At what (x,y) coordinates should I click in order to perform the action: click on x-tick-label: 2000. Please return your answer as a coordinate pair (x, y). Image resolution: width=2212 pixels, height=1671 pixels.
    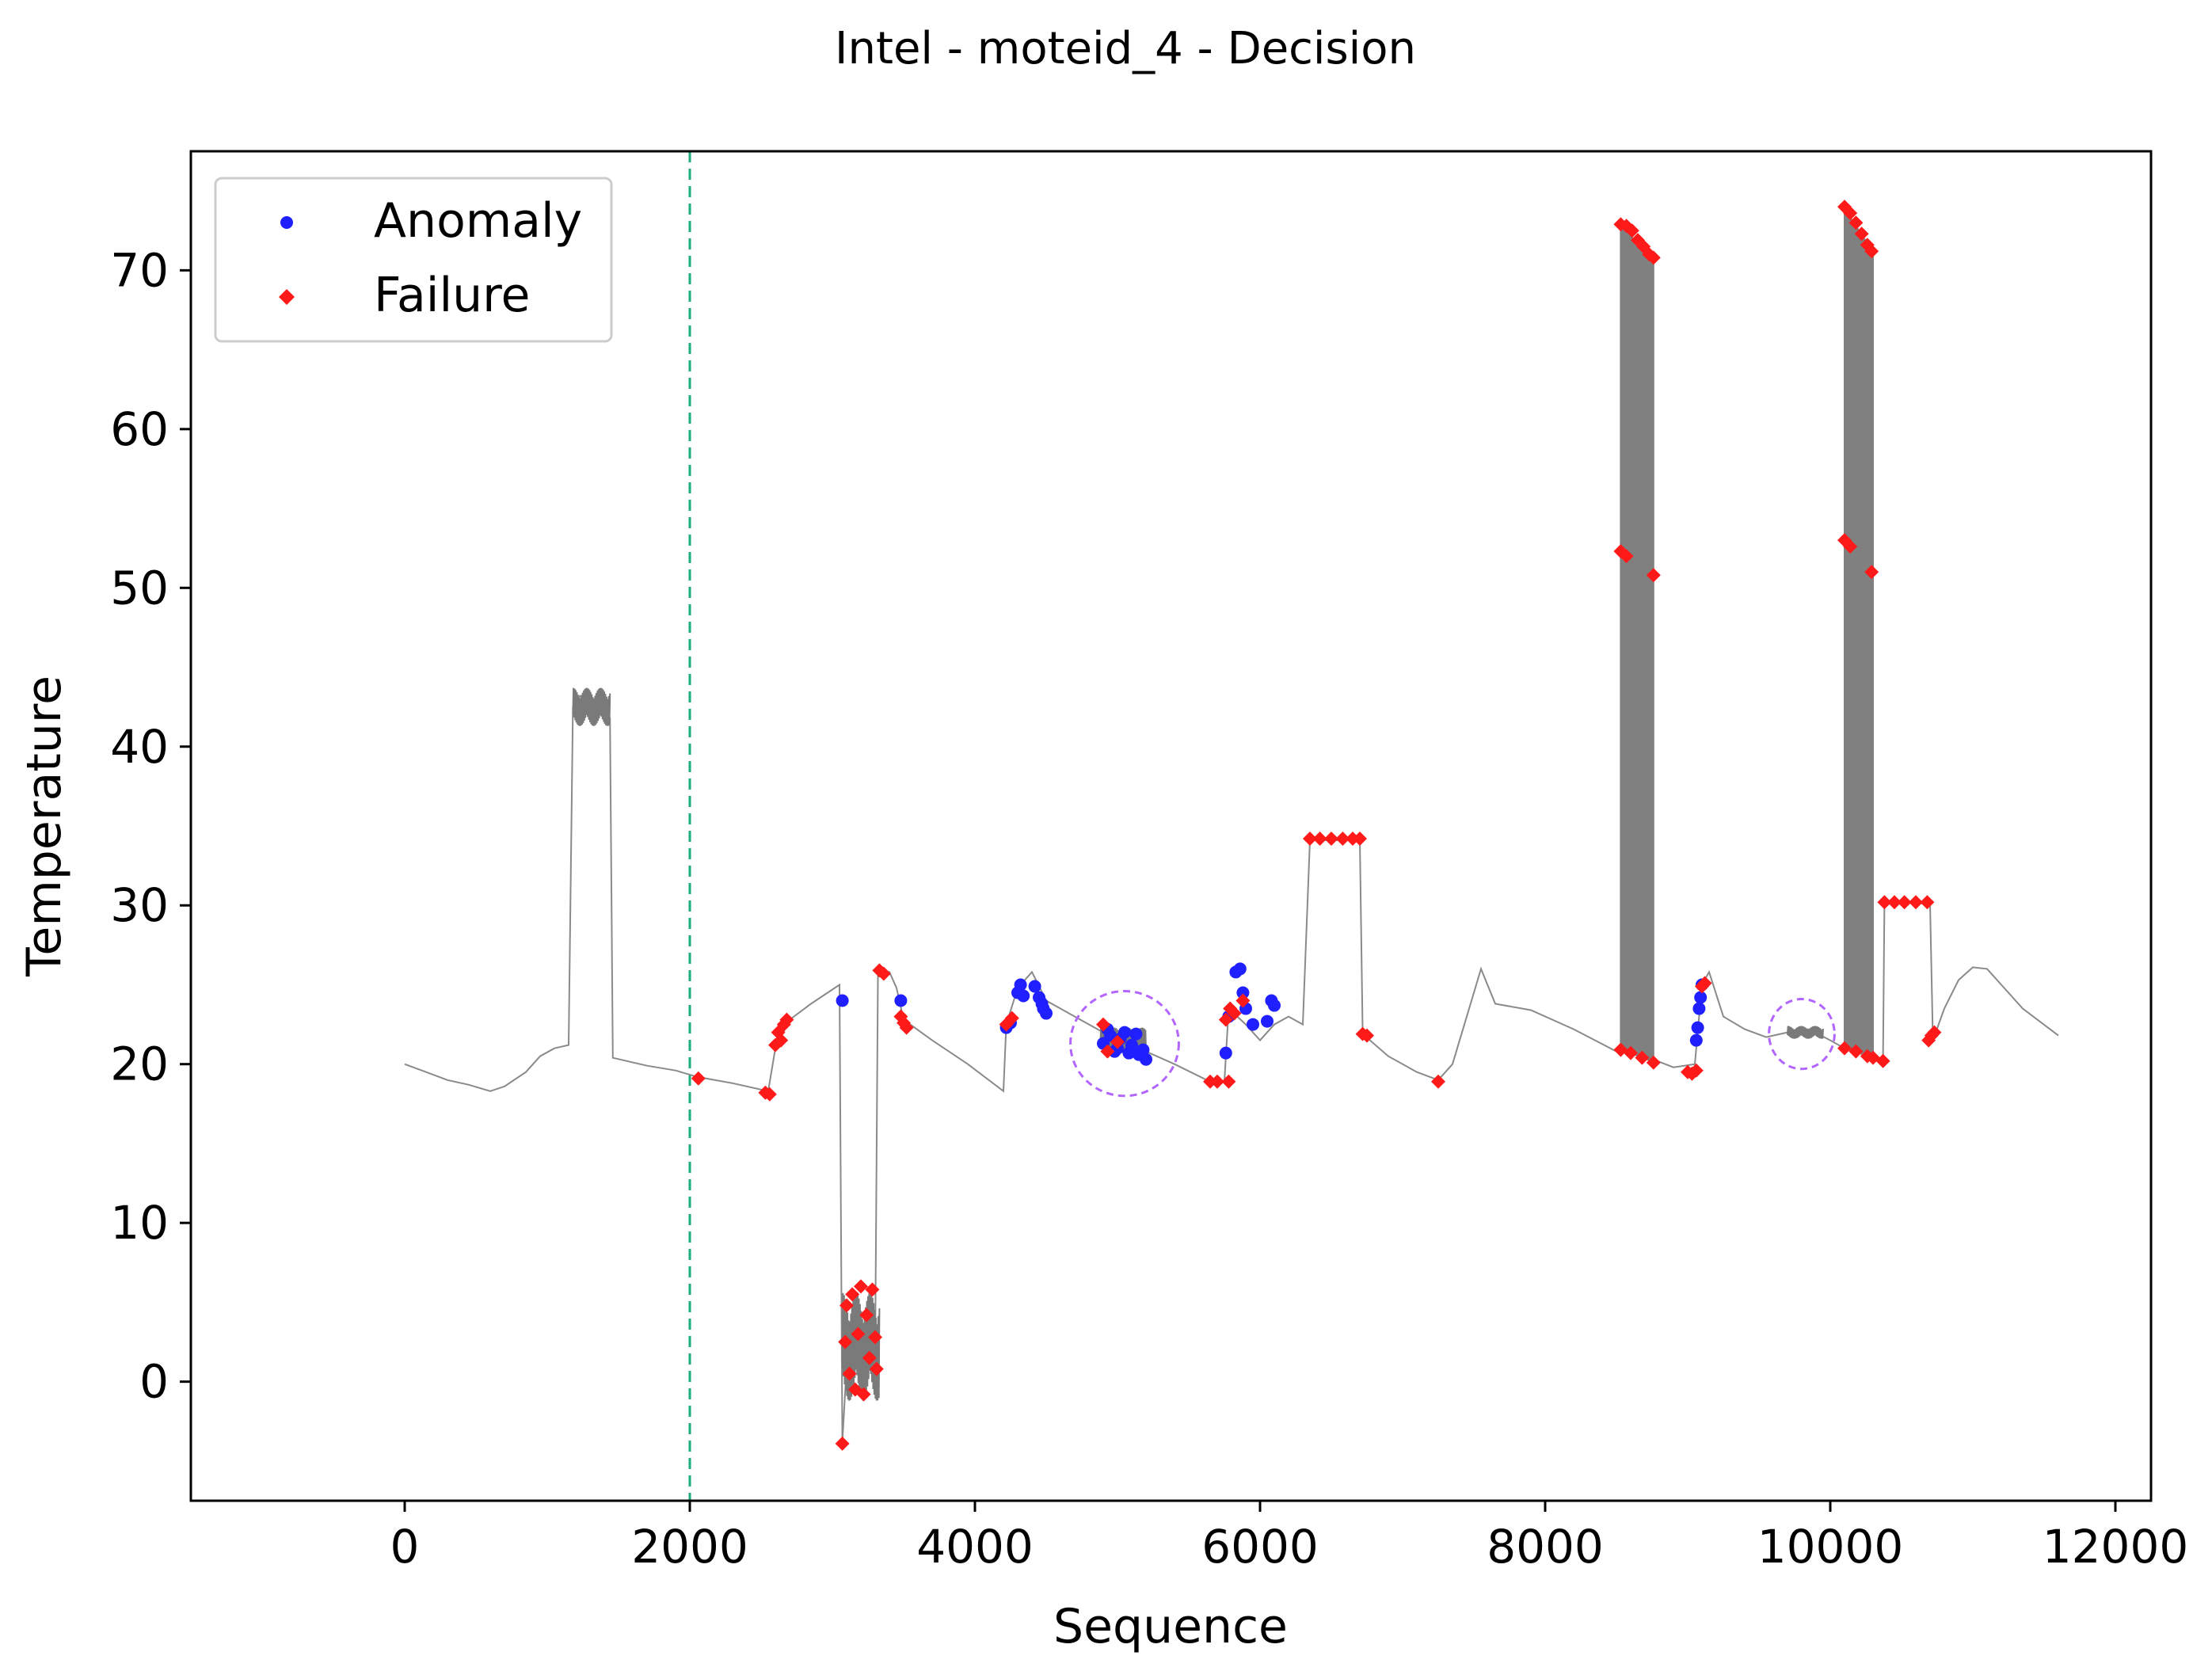
    Looking at the image, I should click on (689, 1547).